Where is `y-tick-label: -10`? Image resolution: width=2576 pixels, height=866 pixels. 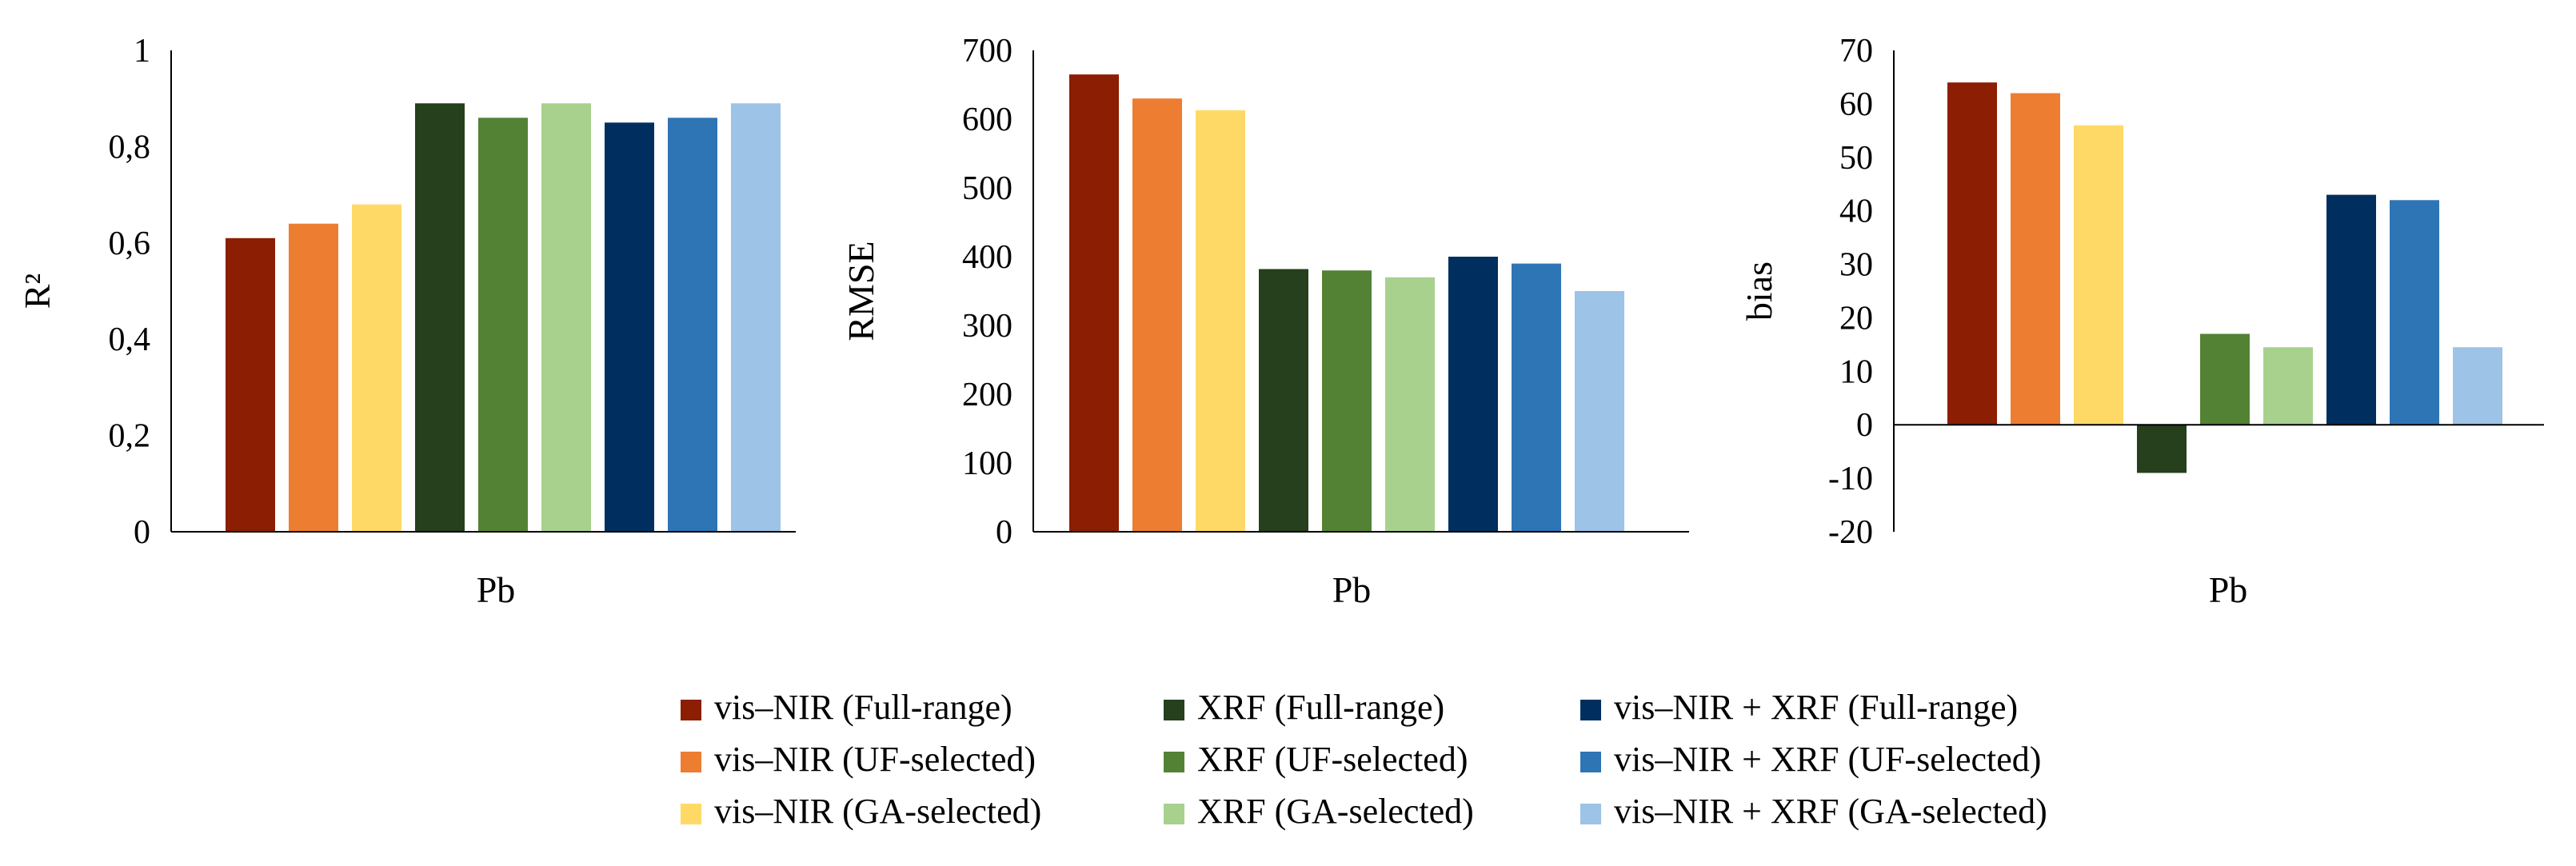
y-tick-label: -10 is located at coordinates (1850, 479).